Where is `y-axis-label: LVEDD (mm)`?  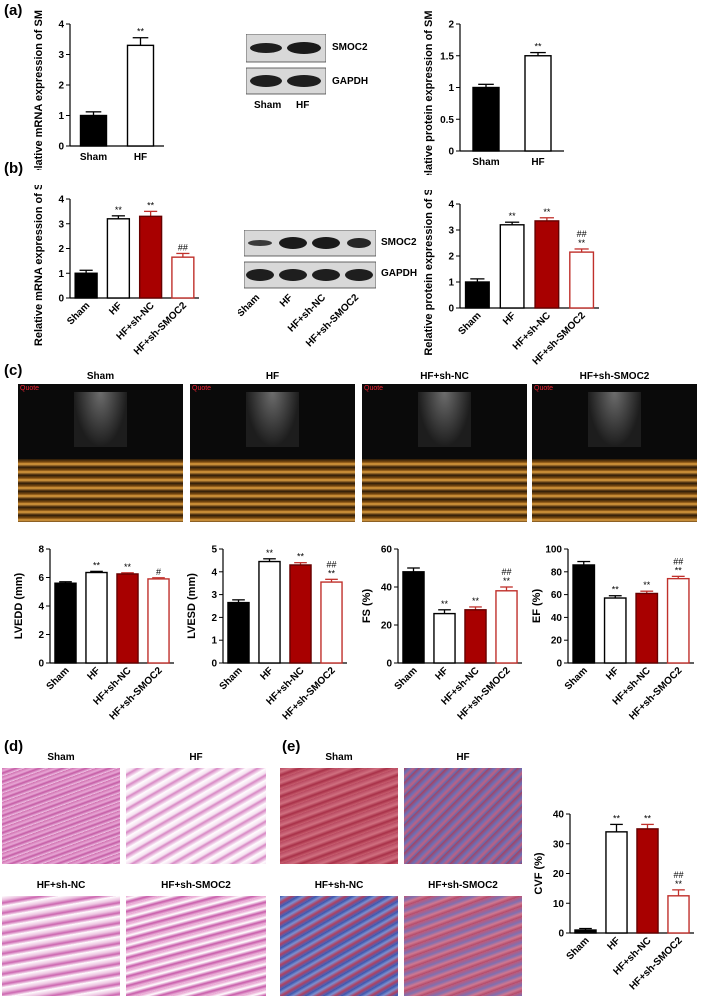 y-axis-label: LVEDD (mm) is located at coordinates (19, 605).